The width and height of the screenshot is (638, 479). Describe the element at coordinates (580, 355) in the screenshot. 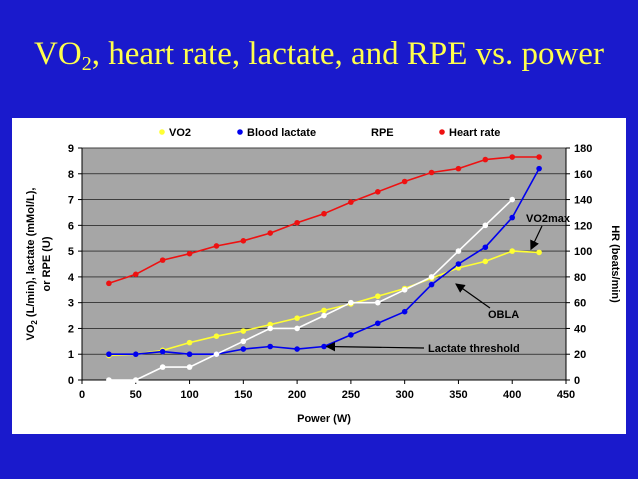

I see `y-right-tick-label: 20` at that location.